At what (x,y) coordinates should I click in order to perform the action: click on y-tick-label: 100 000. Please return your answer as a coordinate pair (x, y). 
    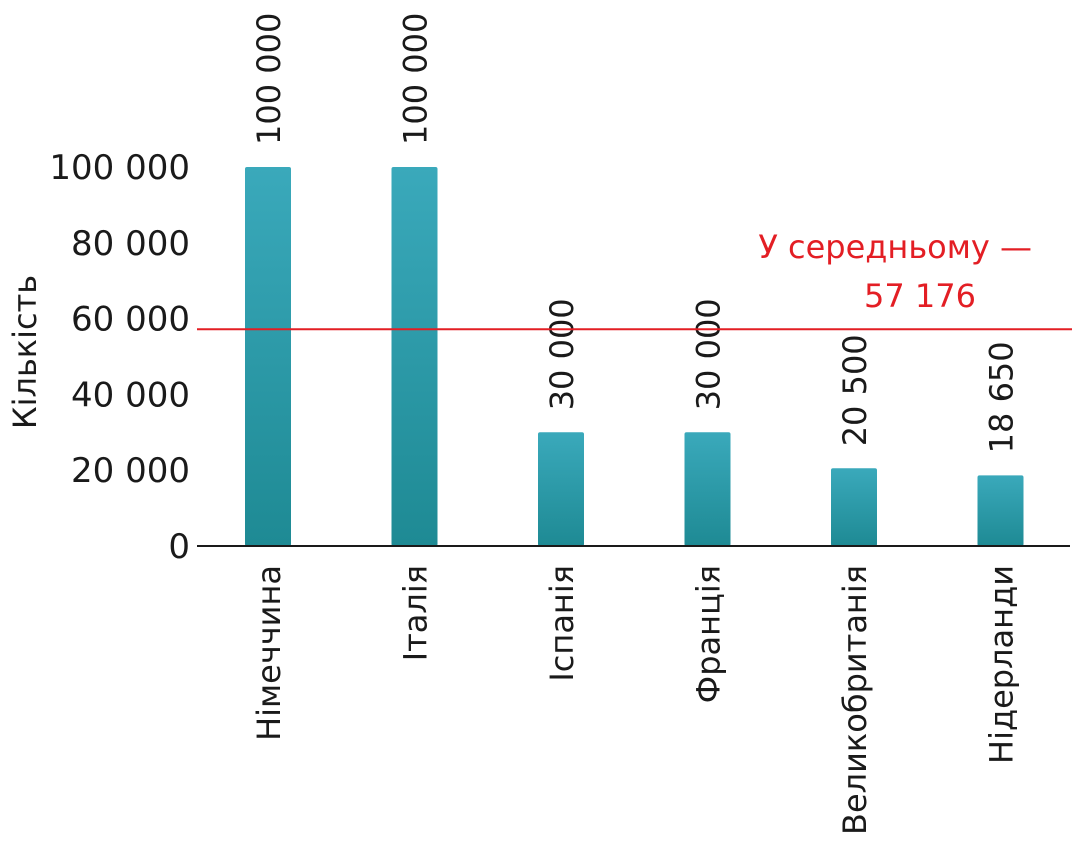
    Looking at the image, I should click on (119, 168).